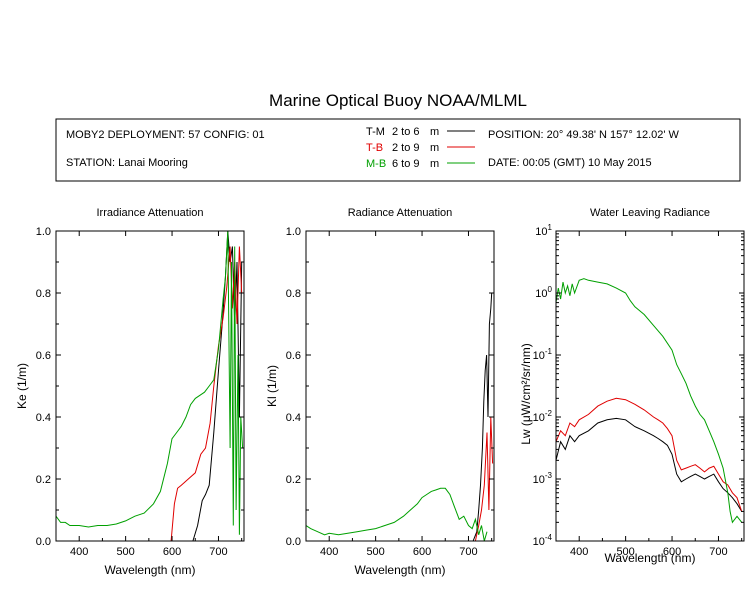  Describe the element at coordinates (165, 135) in the screenshot. I see `deployment-text: MOBY2 DEPLOYMENT: 57 CONFIG: 01` at that location.